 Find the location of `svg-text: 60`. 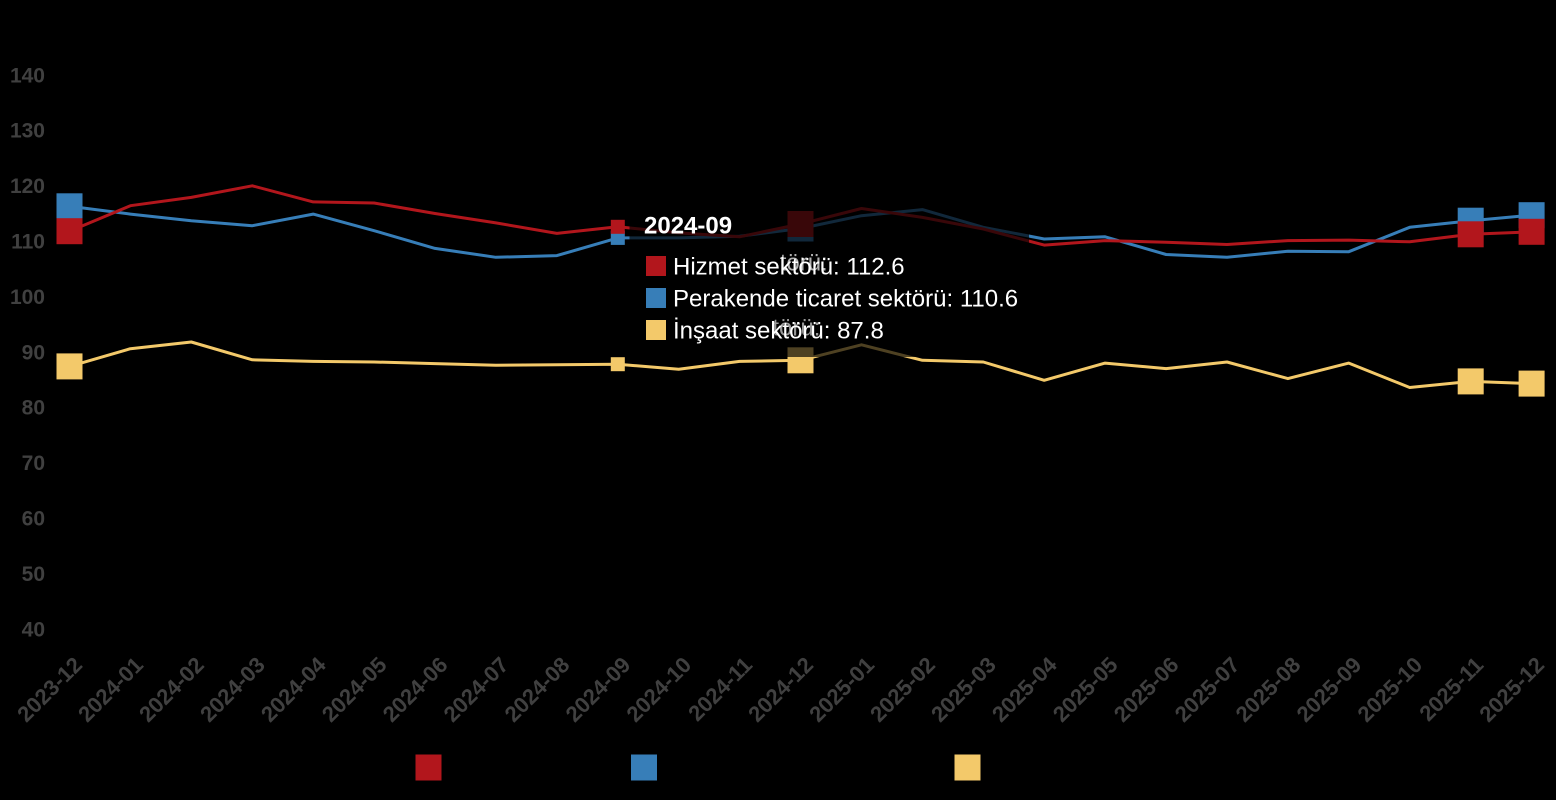

svg-text: 60 is located at coordinates (33, 519).